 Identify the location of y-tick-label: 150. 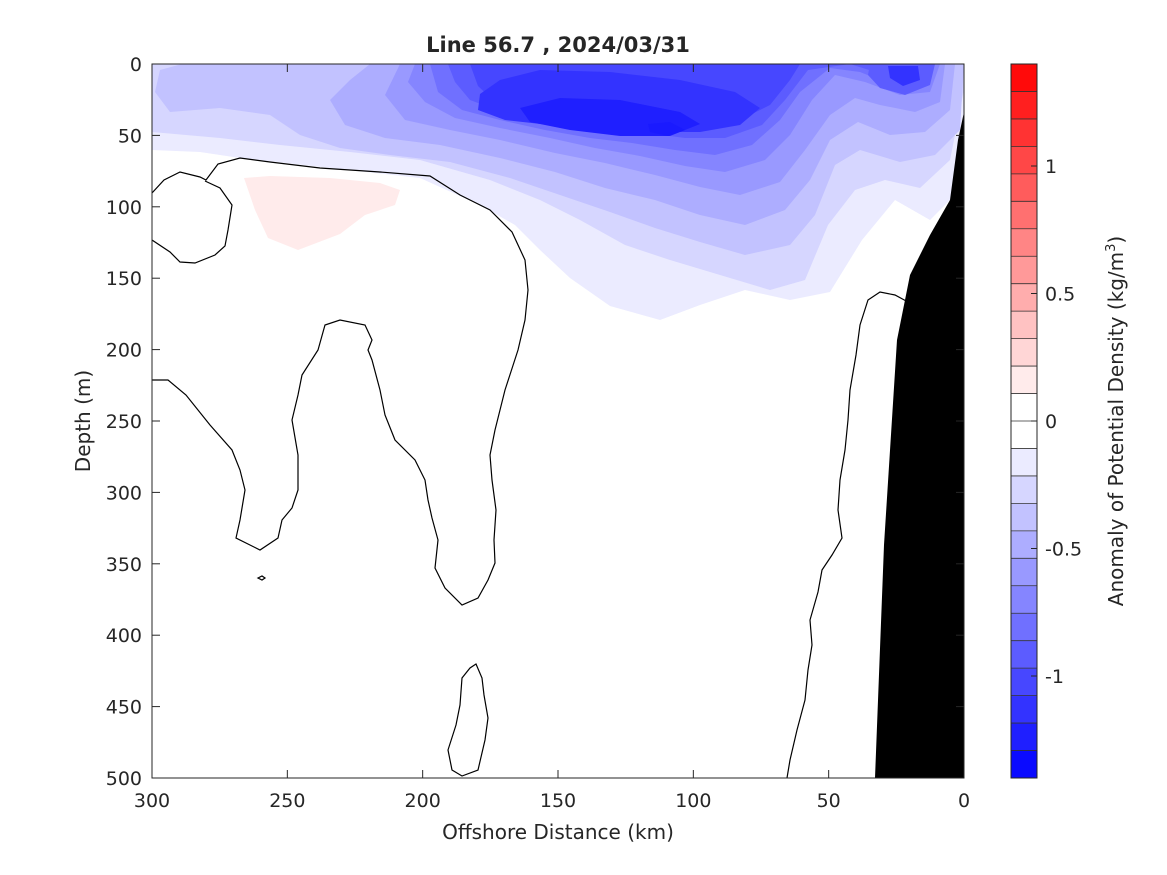
(124, 279).